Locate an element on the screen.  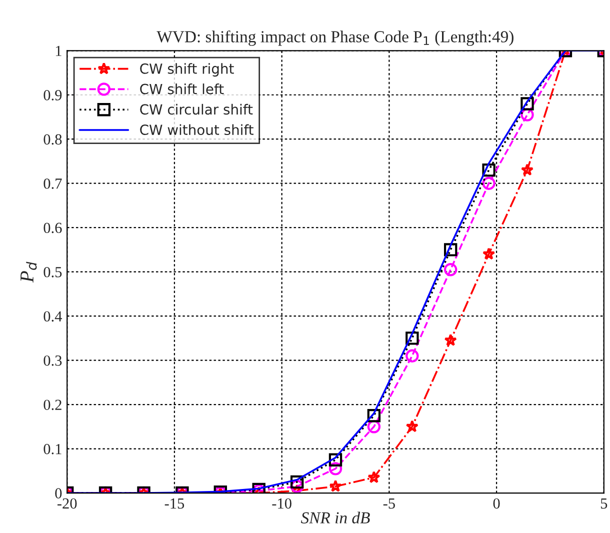
x-tick-label: 0 is located at coordinates (496, 503).